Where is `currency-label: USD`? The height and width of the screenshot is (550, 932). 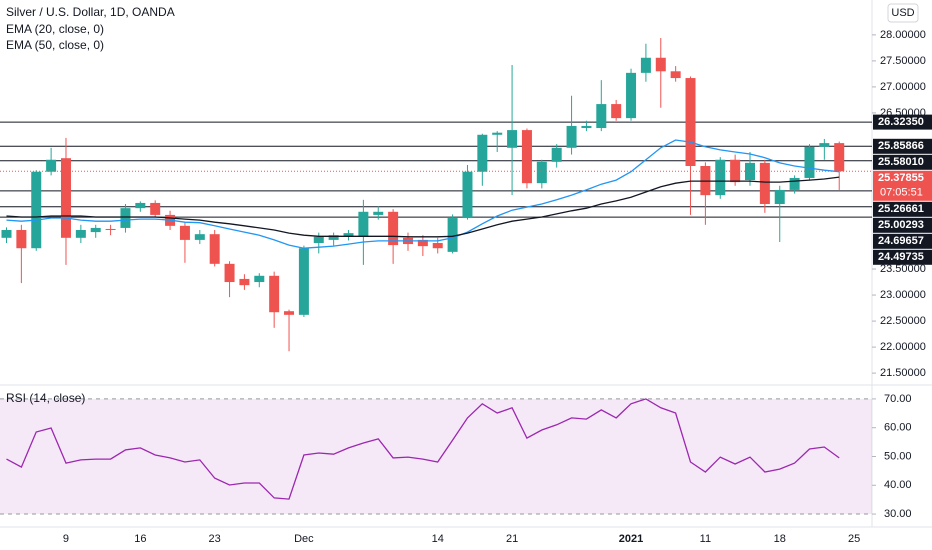 currency-label: USD is located at coordinates (902, 13).